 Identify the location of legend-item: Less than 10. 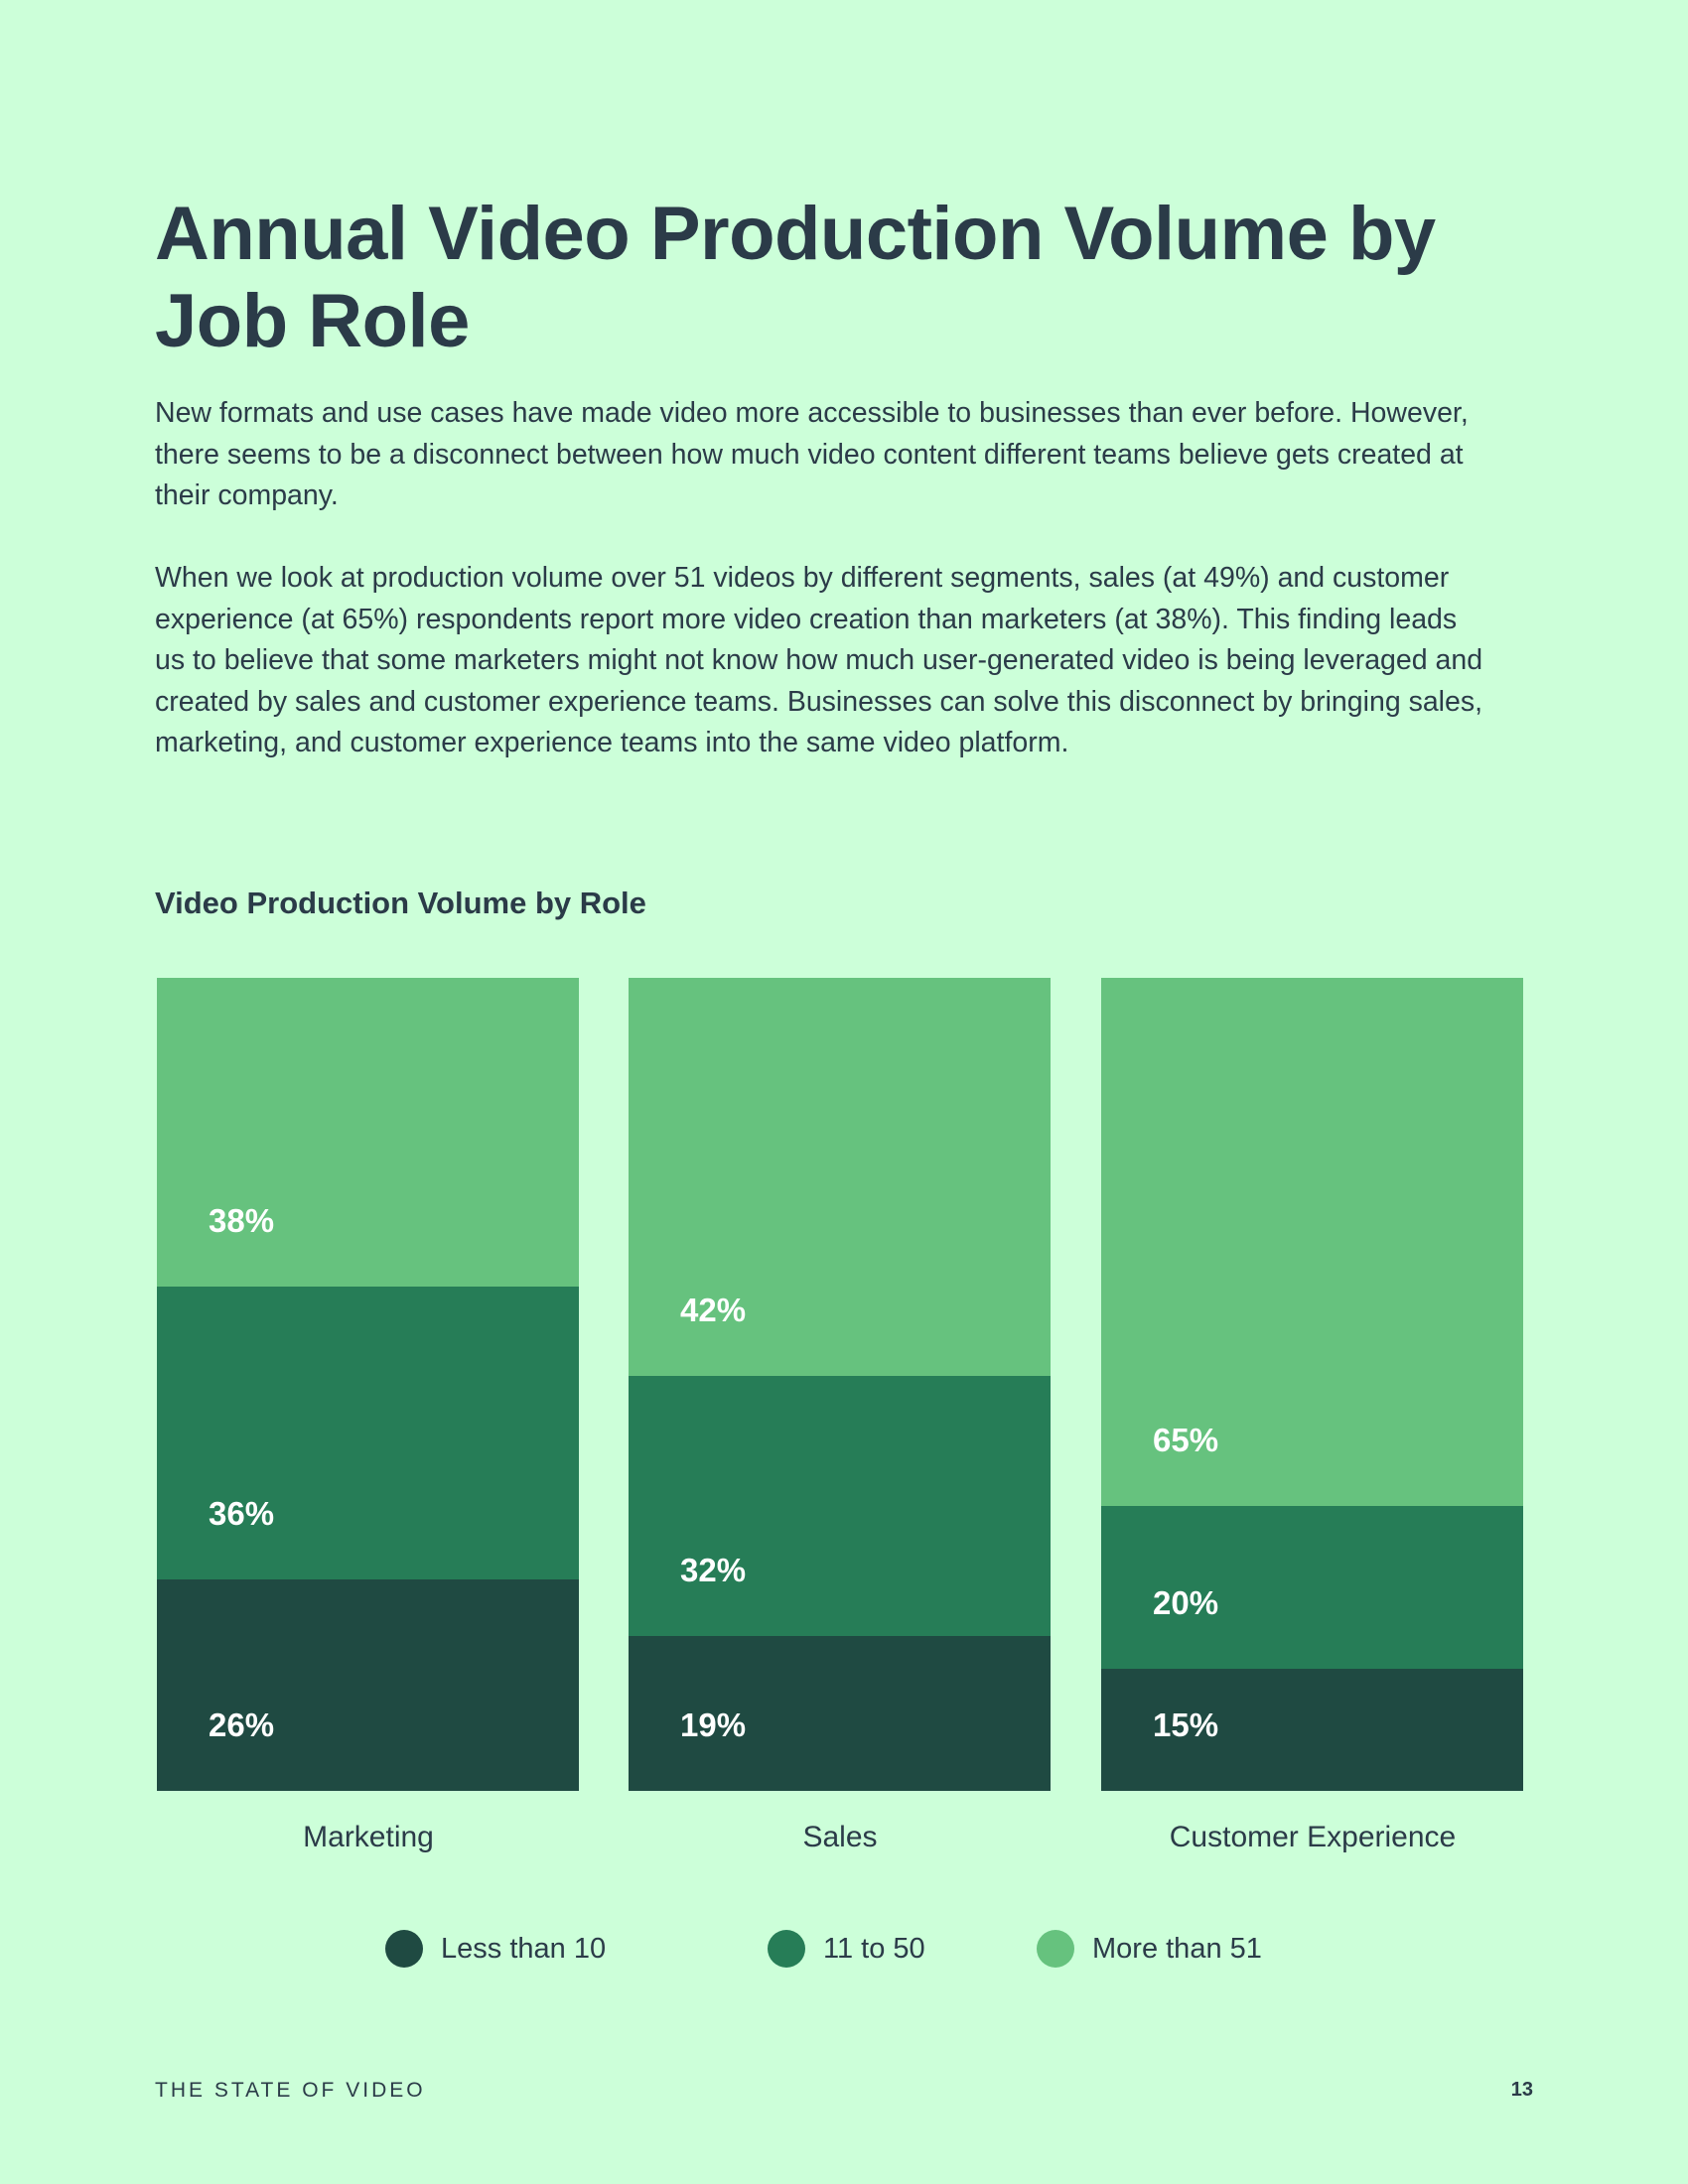
(495, 1949).